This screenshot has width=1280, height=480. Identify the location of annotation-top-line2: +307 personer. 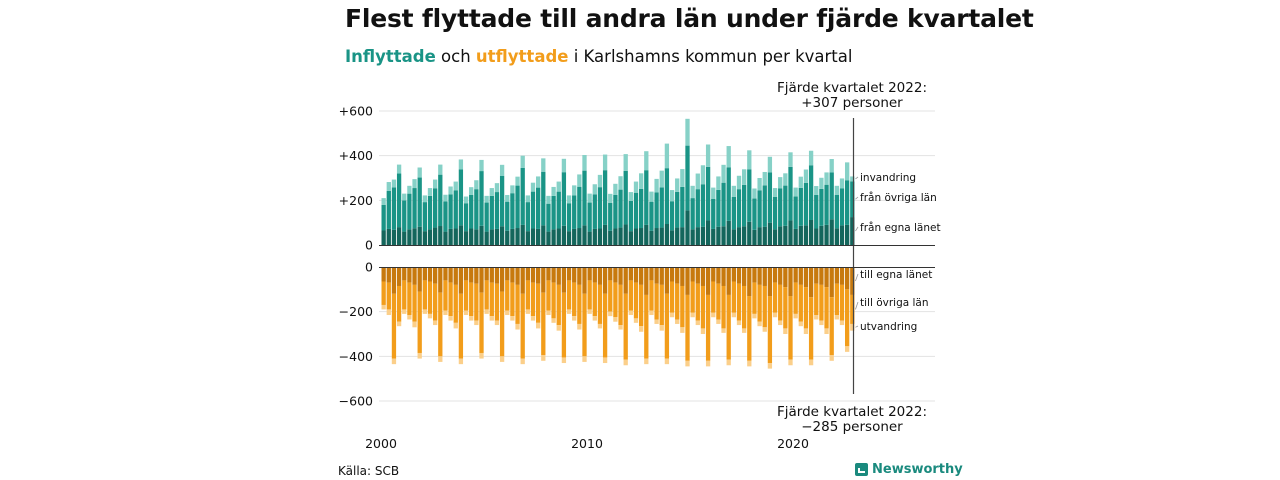
(852, 103).